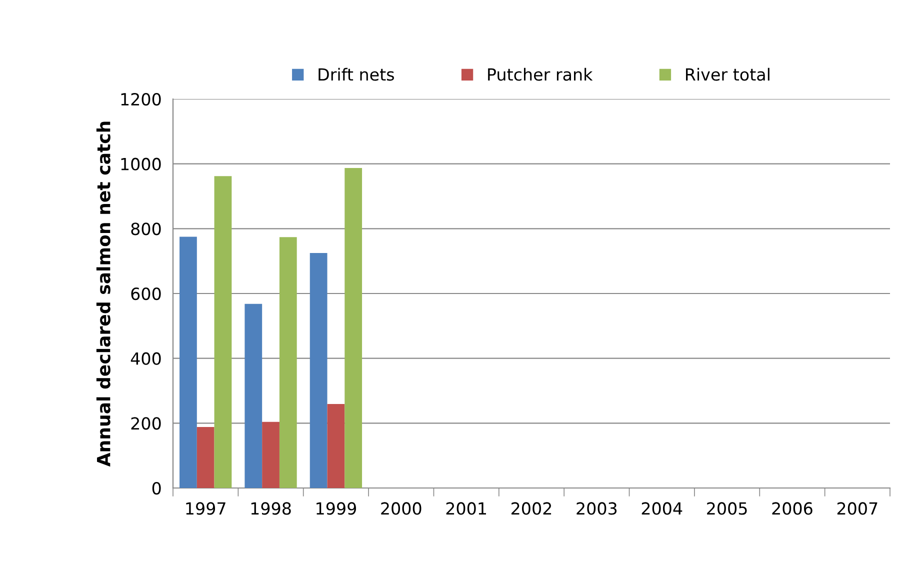 The width and height of the screenshot is (906, 563). Describe the element at coordinates (145, 358) in the screenshot. I see `y-tick-label: 400` at that location.